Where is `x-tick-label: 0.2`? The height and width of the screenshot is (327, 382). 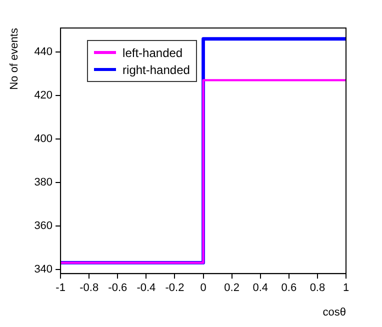 x-tick-label: 0.2 is located at coordinates (232, 288).